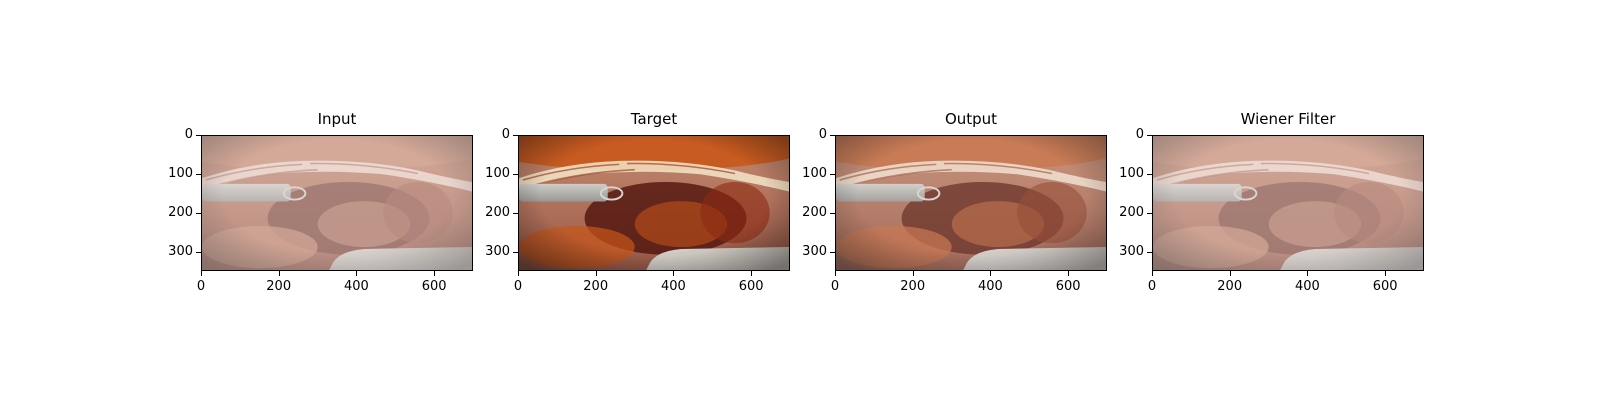  What do you see at coordinates (1288, 119) in the screenshot?
I see `panel-title: Wiener Filter` at bounding box center [1288, 119].